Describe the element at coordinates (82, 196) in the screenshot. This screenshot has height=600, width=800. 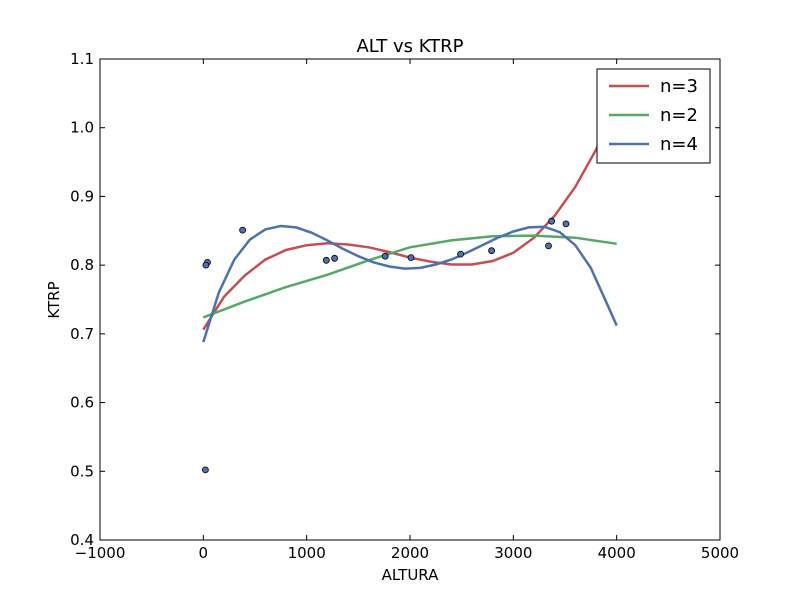
I see `y-tick-label: 0.9` at that location.